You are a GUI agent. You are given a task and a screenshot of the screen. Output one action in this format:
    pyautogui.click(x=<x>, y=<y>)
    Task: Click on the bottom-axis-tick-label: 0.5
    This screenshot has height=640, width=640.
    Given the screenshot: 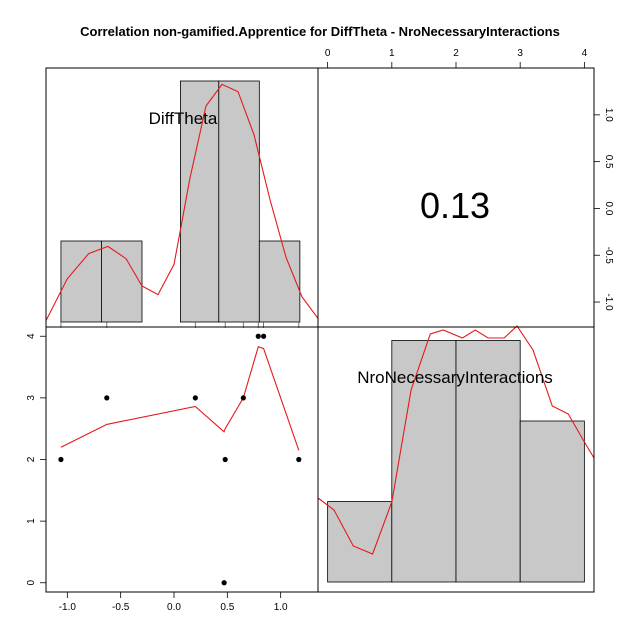 What is the action you would take?
    pyautogui.click(x=227, y=607)
    